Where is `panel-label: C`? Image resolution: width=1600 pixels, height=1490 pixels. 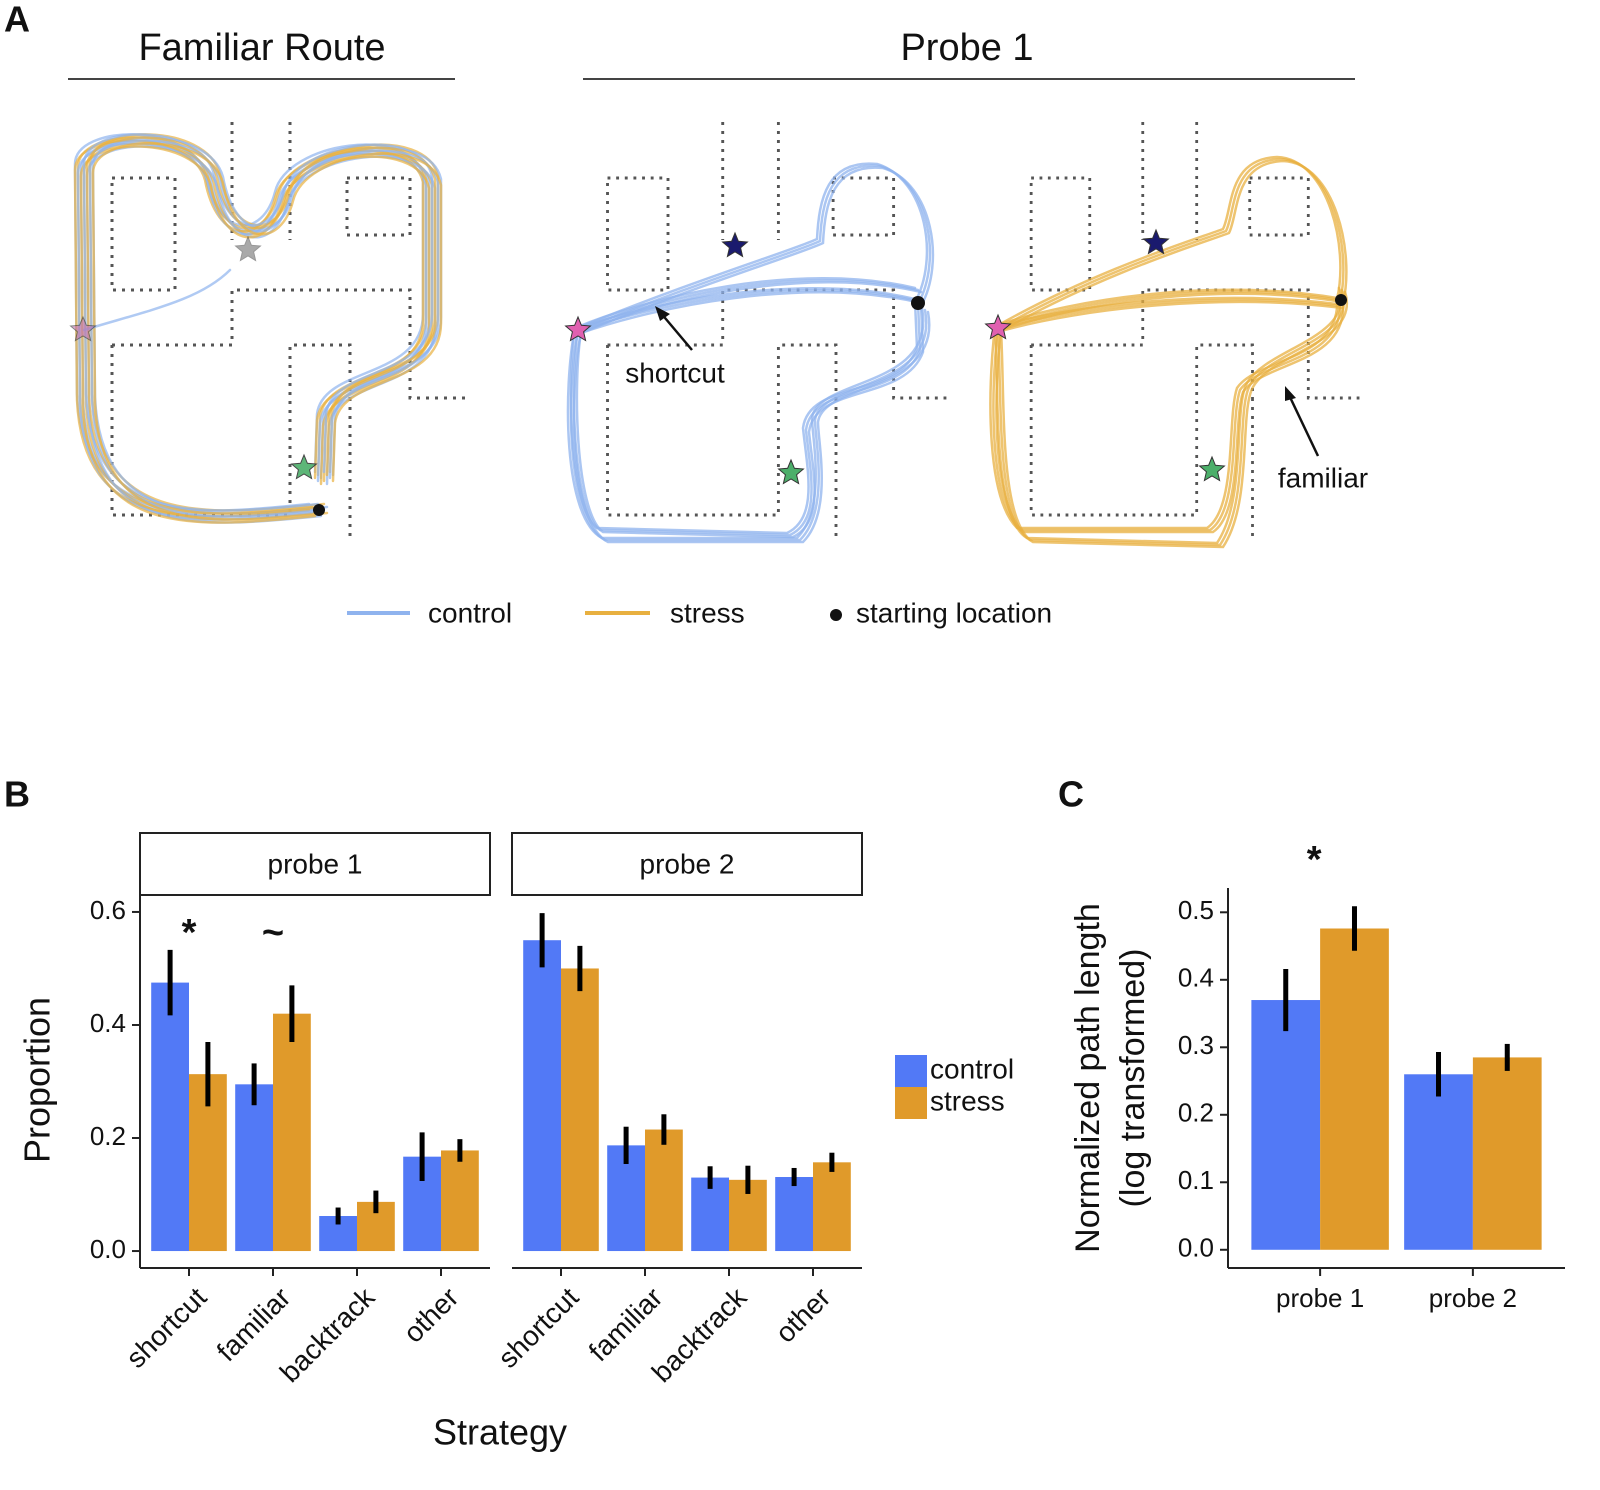 panel-label: C is located at coordinates (1071, 794).